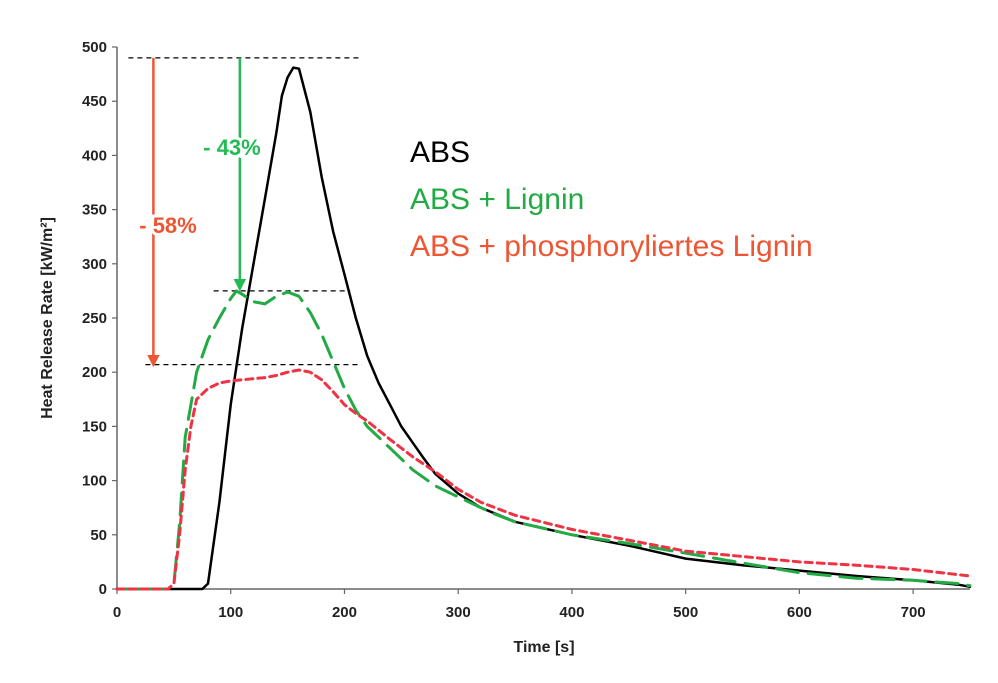  What do you see at coordinates (543, 647) in the screenshot?
I see `x-axis-title: Time [s]` at bounding box center [543, 647].